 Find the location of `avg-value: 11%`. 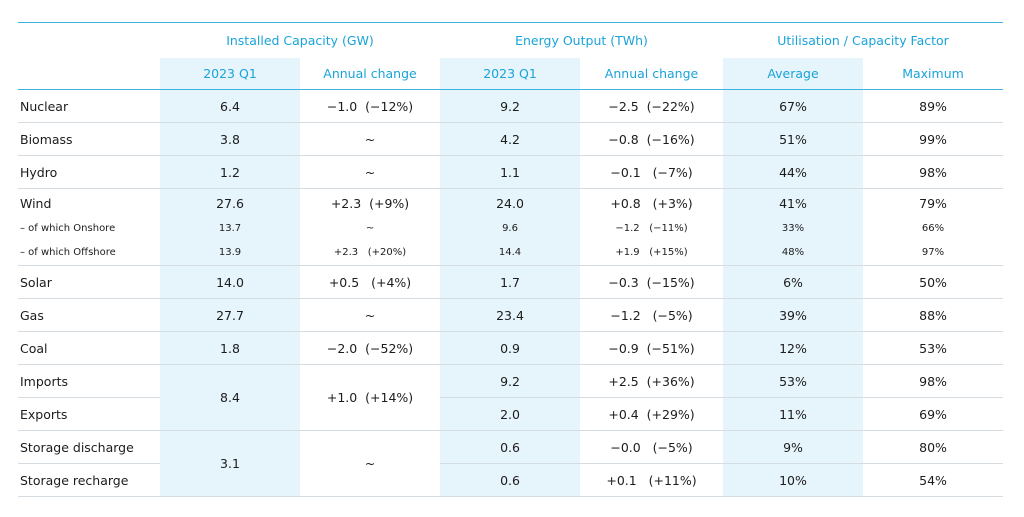

avg-value: 11% is located at coordinates (793, 414).